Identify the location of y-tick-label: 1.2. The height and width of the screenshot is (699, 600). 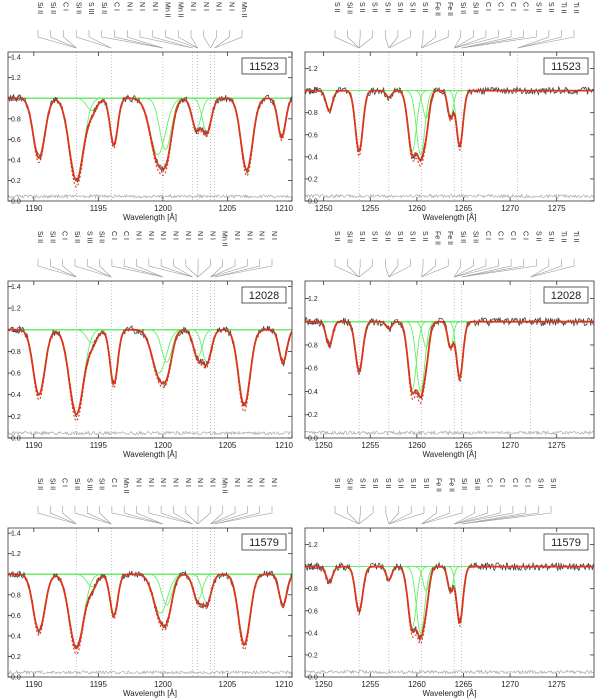
(313, 299).